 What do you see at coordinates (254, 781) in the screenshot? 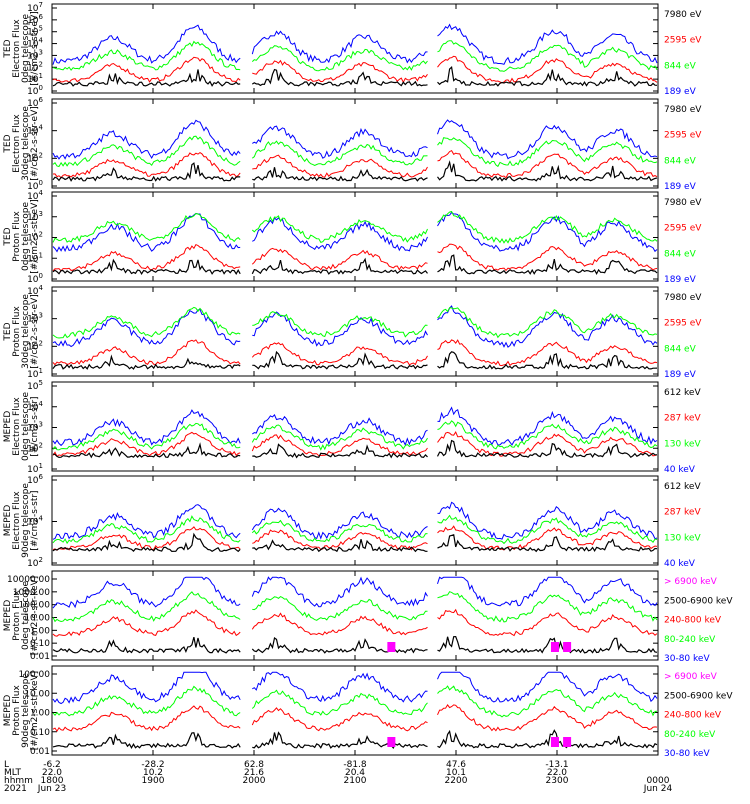
I see `footer-hhmm-value: 2000` at bounding box center [254, 781].